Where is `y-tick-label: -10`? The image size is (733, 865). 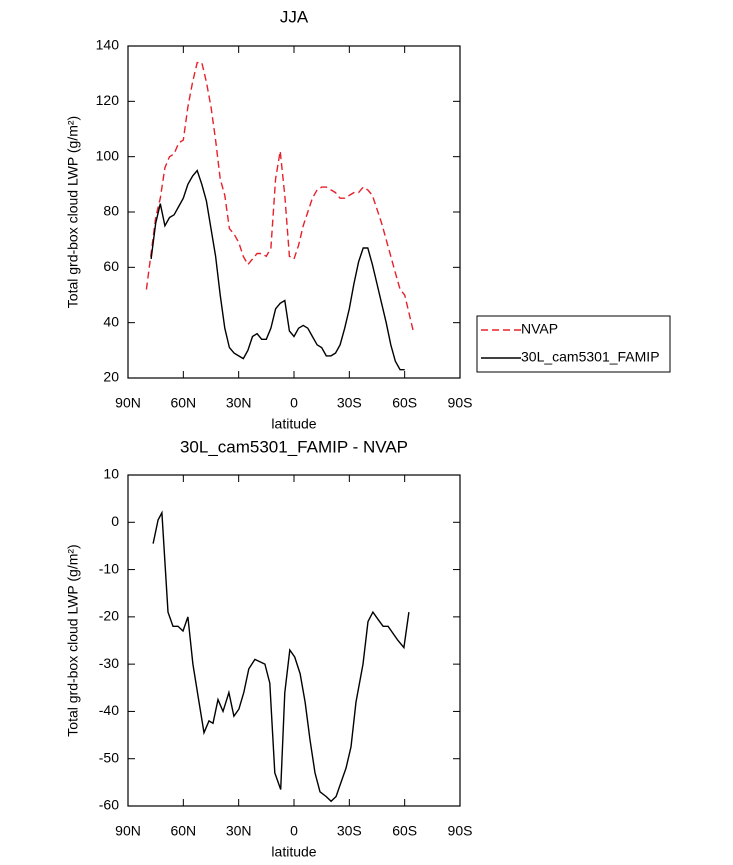
y-tick-label: -10 is located at coordinates (109, 568).